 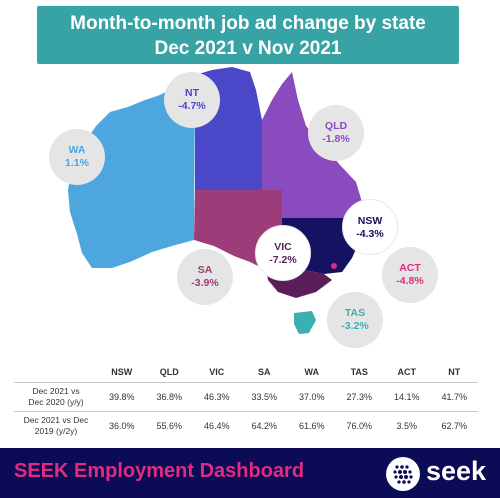 I want to click on table-header-row: NSW QLD VIC SA WA TAS ACT NT, so click(x=246, y=372).